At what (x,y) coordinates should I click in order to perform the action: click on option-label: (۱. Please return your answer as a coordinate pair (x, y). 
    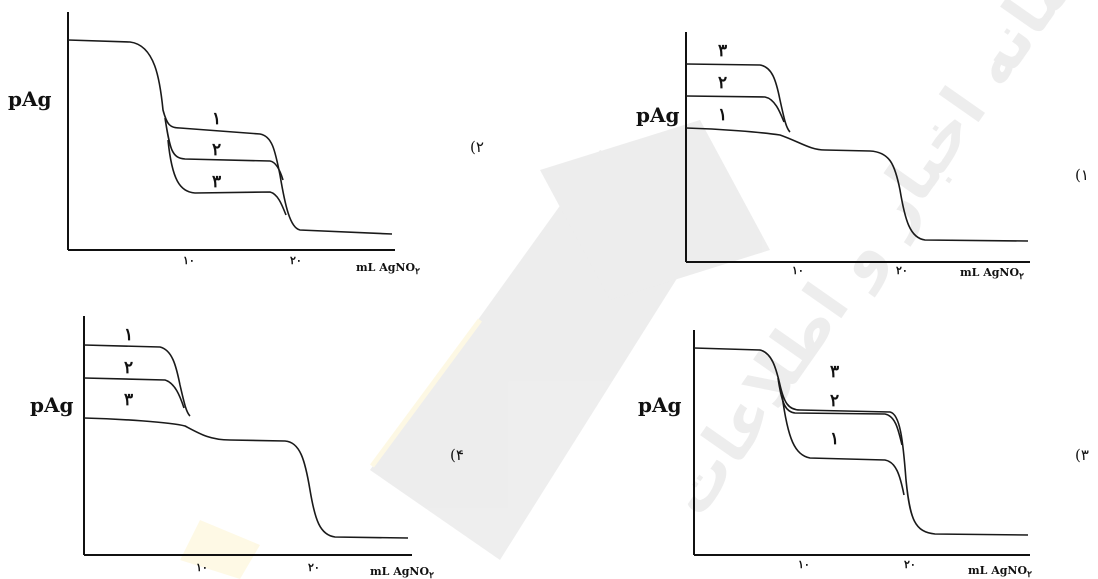
    Looking at the image, I should click on (1082, 175).